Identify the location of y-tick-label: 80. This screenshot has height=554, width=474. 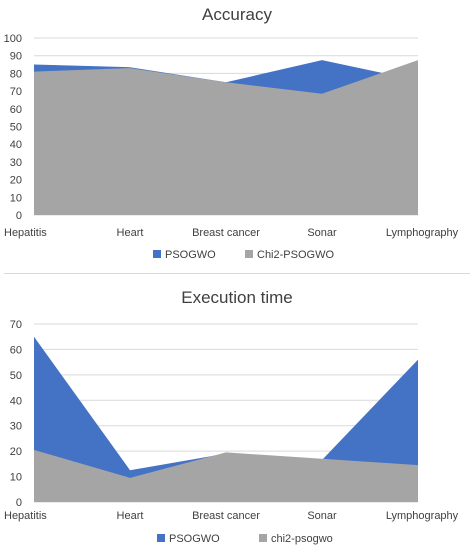
(16, 74).